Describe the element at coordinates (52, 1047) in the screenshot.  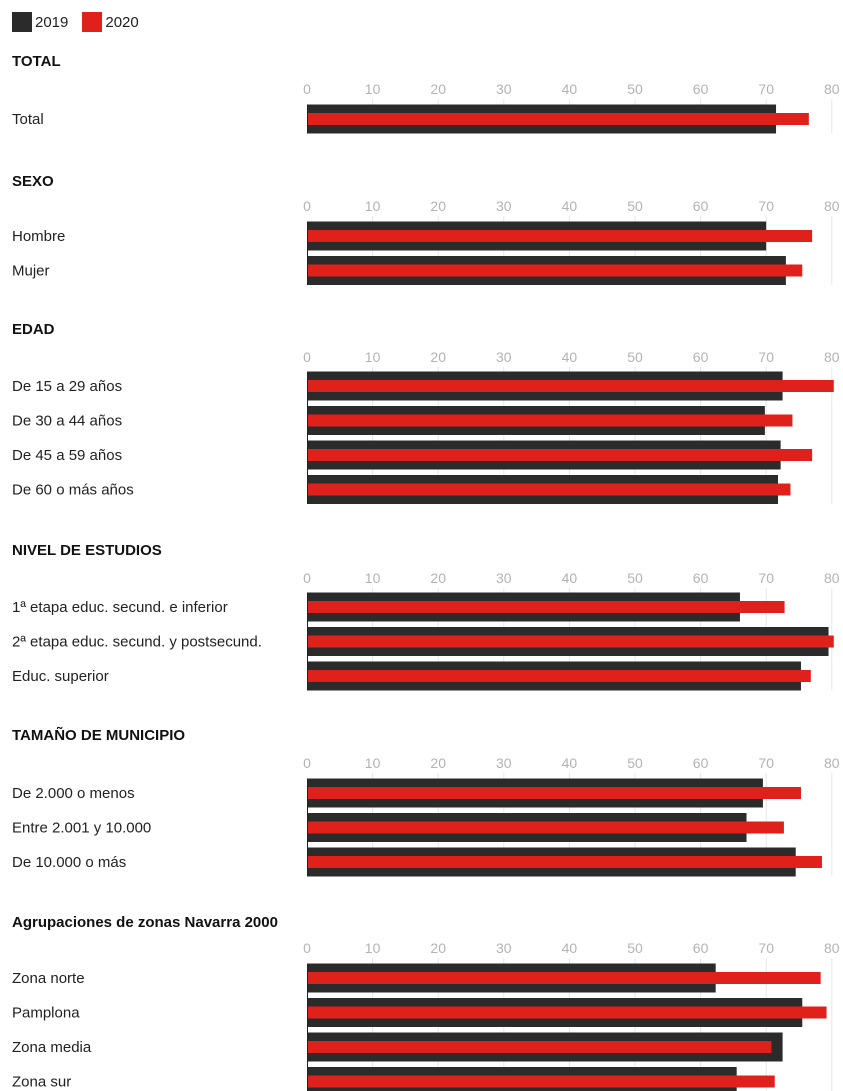
I see `category-label: Zona media` at that location.